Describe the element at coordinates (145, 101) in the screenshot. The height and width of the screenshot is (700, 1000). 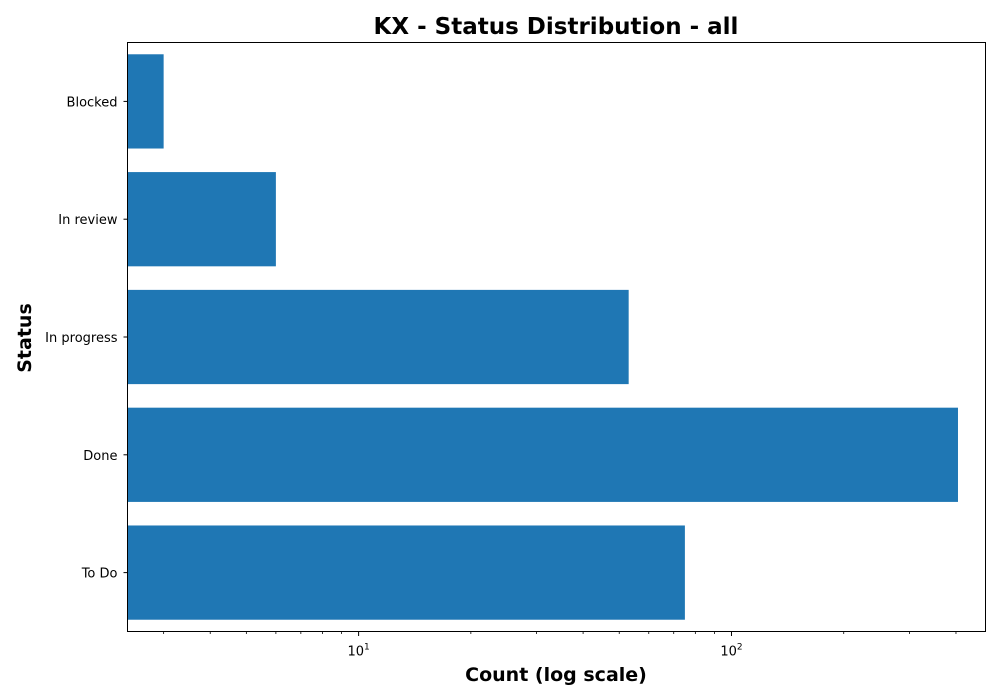
I see `bar-blocked` at that location.